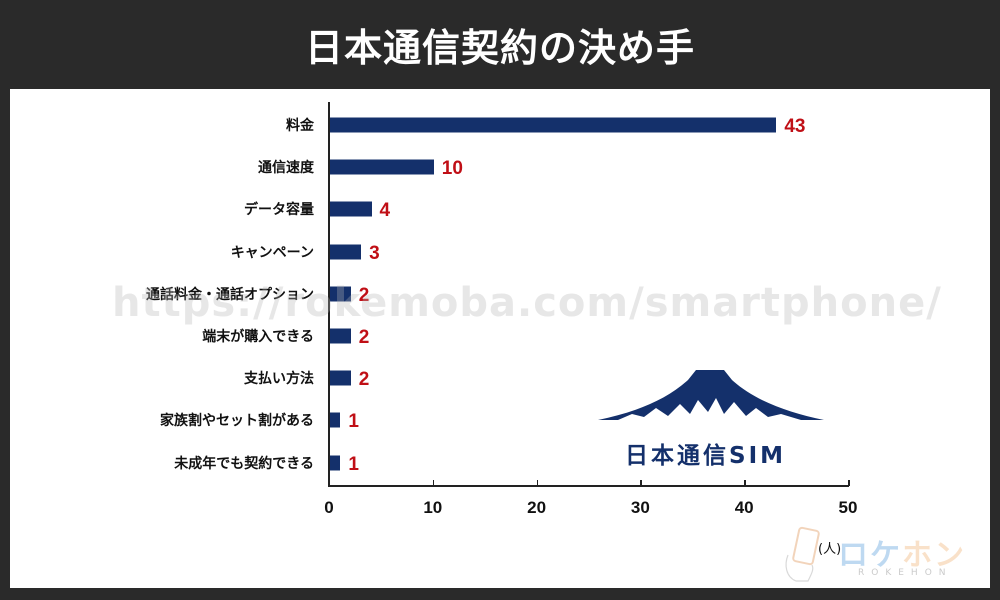 This screenshot has height=600, width=1000. What do you see at coordinates (905, 573) in the screenshot?
I see `brand-subtitle: ROKEHON` at bounding box center [905, 573].